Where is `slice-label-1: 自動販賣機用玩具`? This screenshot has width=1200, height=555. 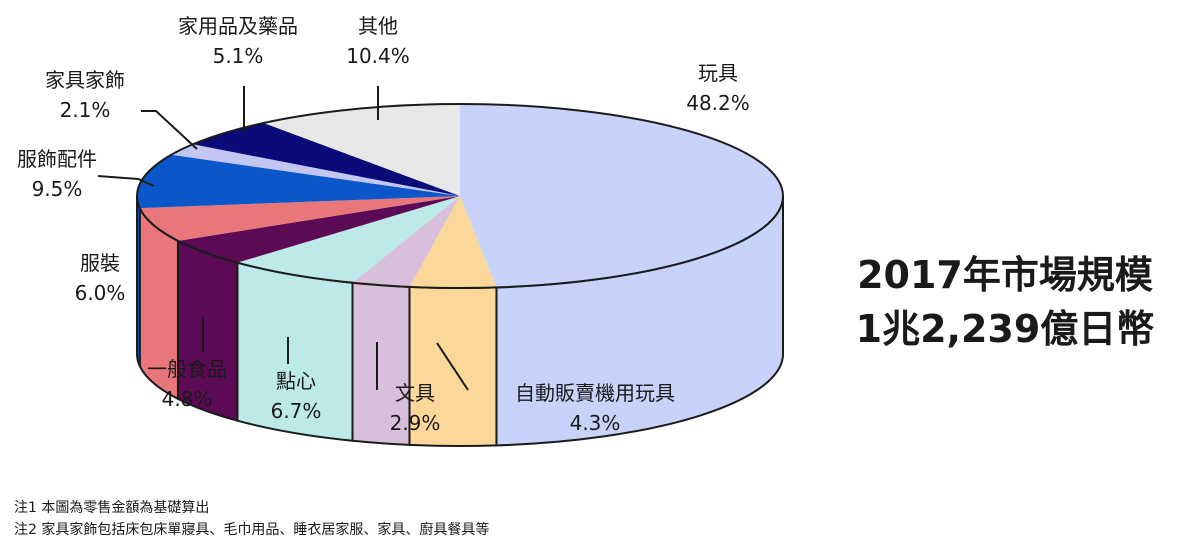 slice-label-1: 自動販賣機用玩具 is located at coordinates (595, 393).